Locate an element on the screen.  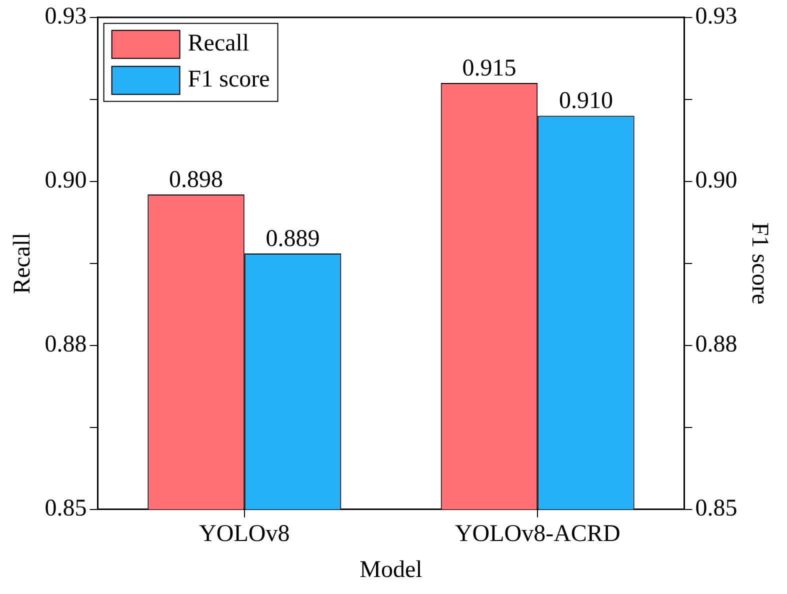
y-axis-title: Recall is located at coordinates (23, 263).